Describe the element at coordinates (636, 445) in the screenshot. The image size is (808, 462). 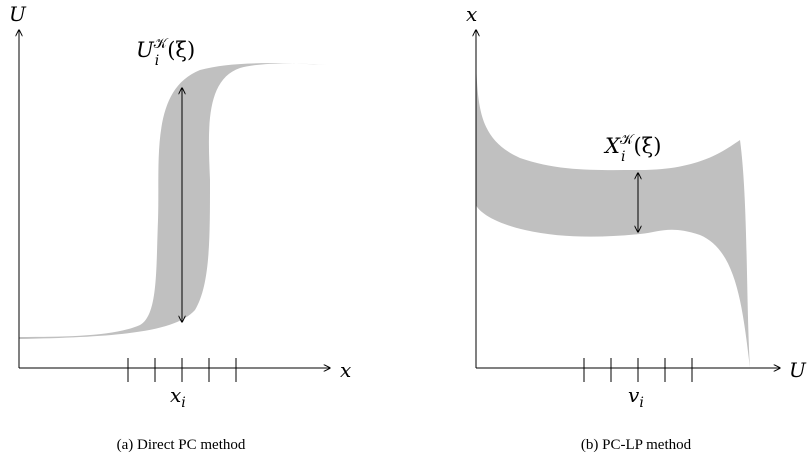
I see `panel-b-caption: (b) PC-LP method` at that location.